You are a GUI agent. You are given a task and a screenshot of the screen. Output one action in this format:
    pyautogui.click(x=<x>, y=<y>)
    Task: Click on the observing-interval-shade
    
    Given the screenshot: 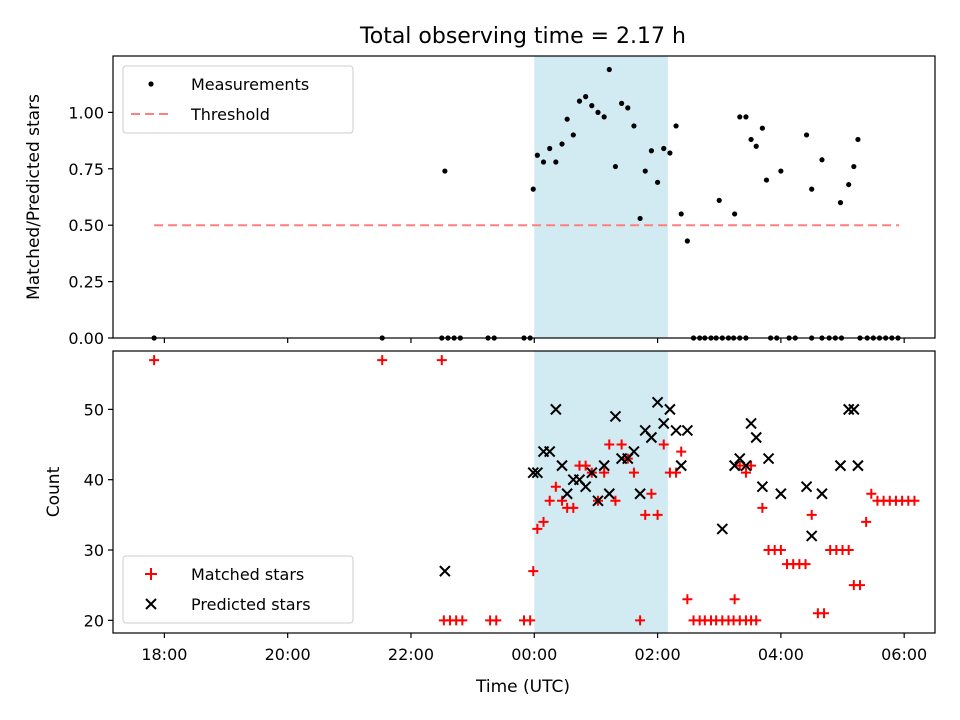 What is the action you would take?
    pyautogui.click(x=601, y=492)
    